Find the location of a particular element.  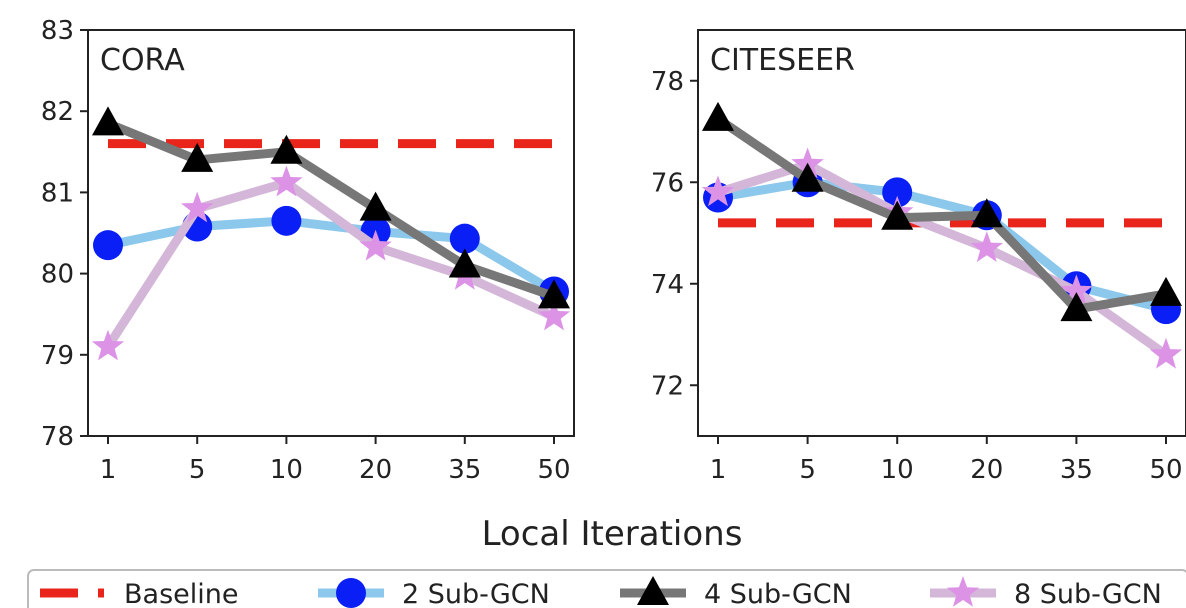

legend-4-sub-gcn-label: 4 Sub-GCN is located at coordinates (778, 593).